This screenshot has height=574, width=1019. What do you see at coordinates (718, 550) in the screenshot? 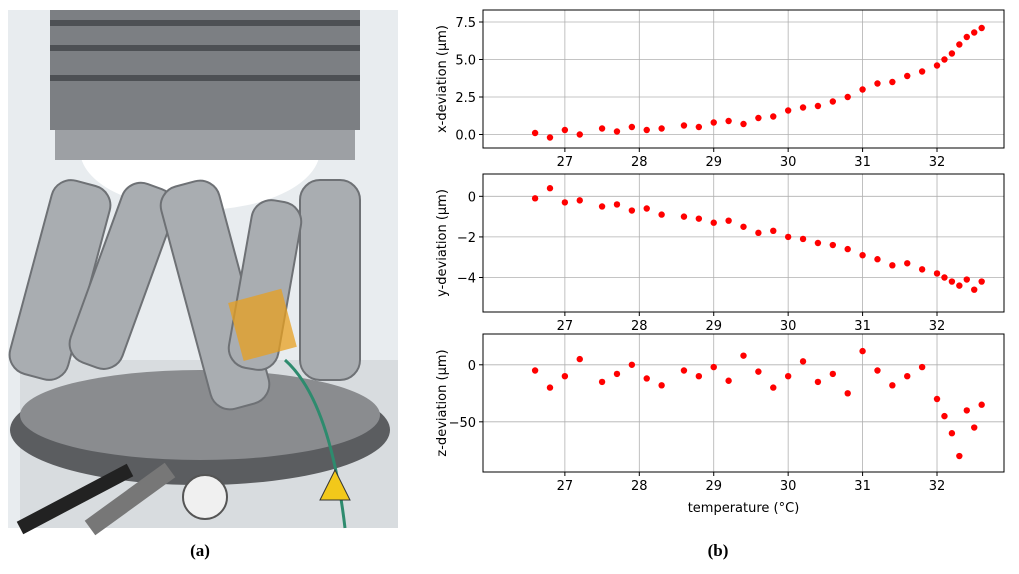
I see `caption: (b)` at bounding box center [718, 550].